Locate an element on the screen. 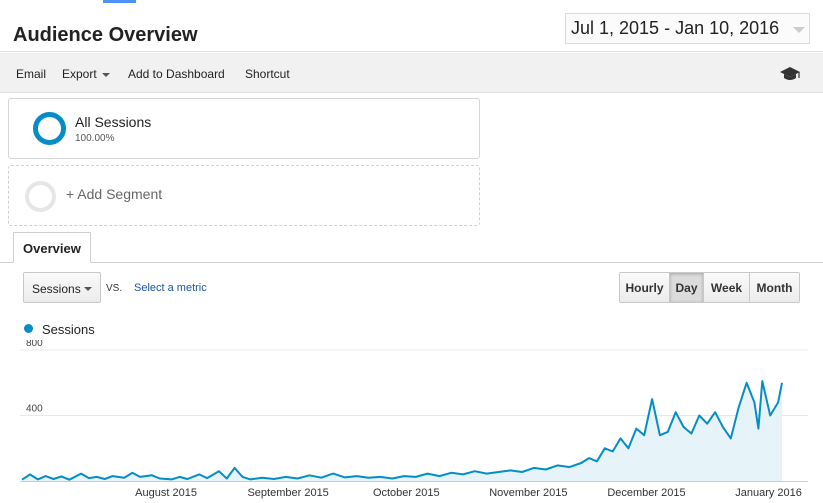 The height and width of the screenshot is (503, 823). date-range-label: Jul 1, 2015 - Jan 10, 2016 is located at coordinates (675, 28).